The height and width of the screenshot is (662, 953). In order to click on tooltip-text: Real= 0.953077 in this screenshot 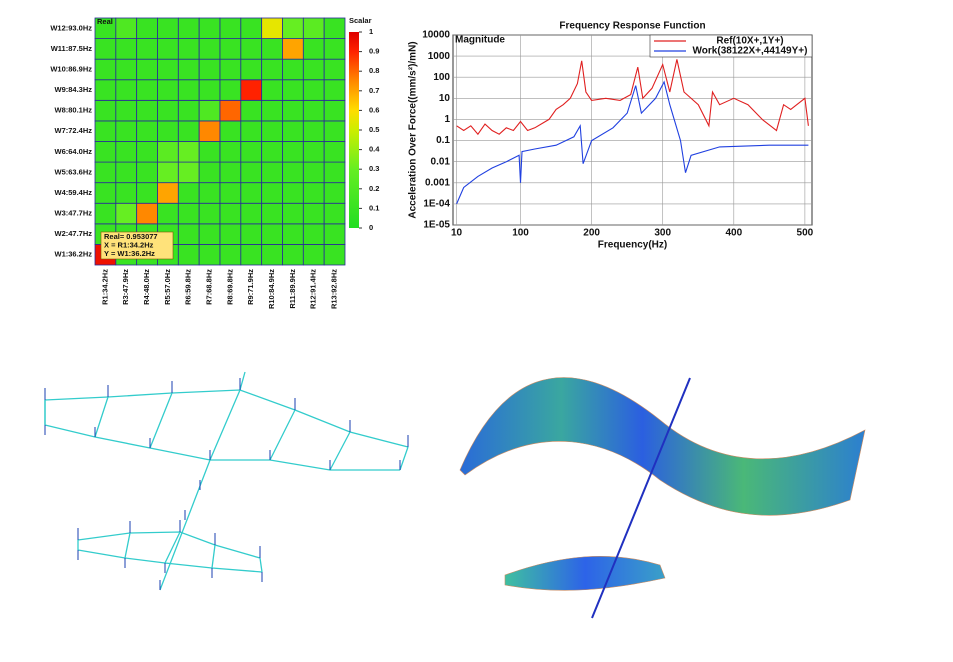, I will do `click(131, 236)`.